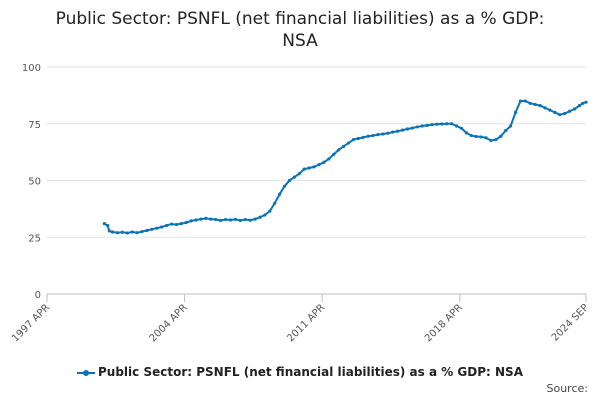 The height and width of the screenshot is (400, 600). Describe the element at coordinates (34, 125) in the screenshot. I see `y-tick-label: 75` at that location.